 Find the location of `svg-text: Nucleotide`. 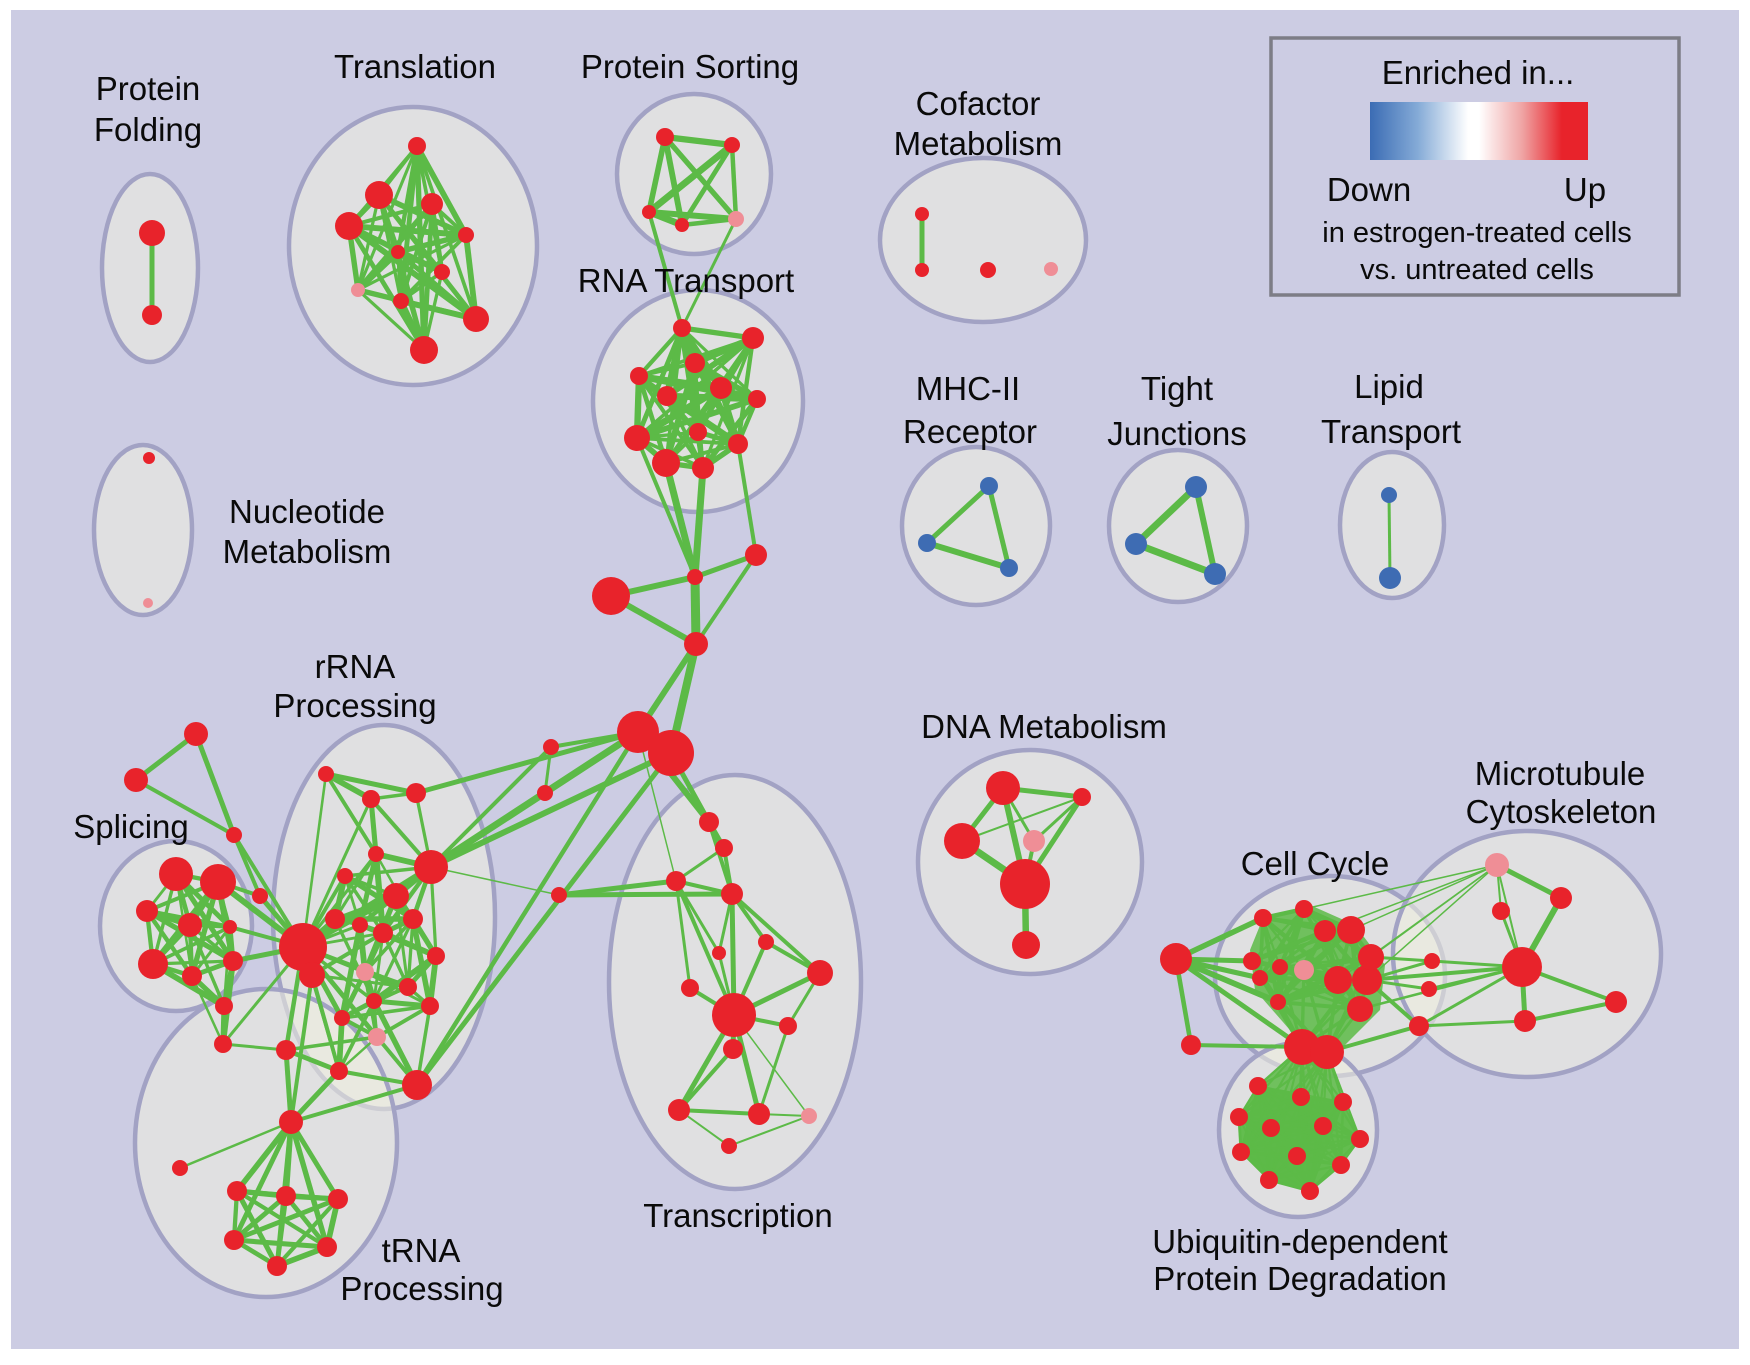

svg-text: Nucleotide is located at coordinates (307, 511).